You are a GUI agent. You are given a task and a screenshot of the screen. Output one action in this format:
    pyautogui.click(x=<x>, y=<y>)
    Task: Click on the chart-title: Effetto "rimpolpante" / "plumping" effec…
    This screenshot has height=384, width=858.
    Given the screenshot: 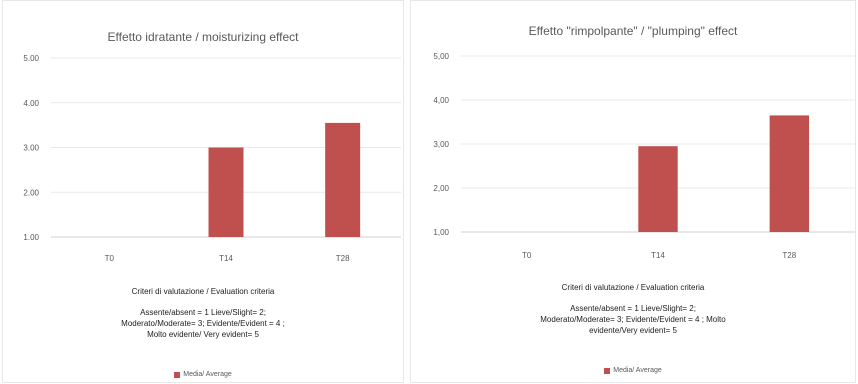 What is the action you would take?
    pyautogui.click(x=633, y=31)
    